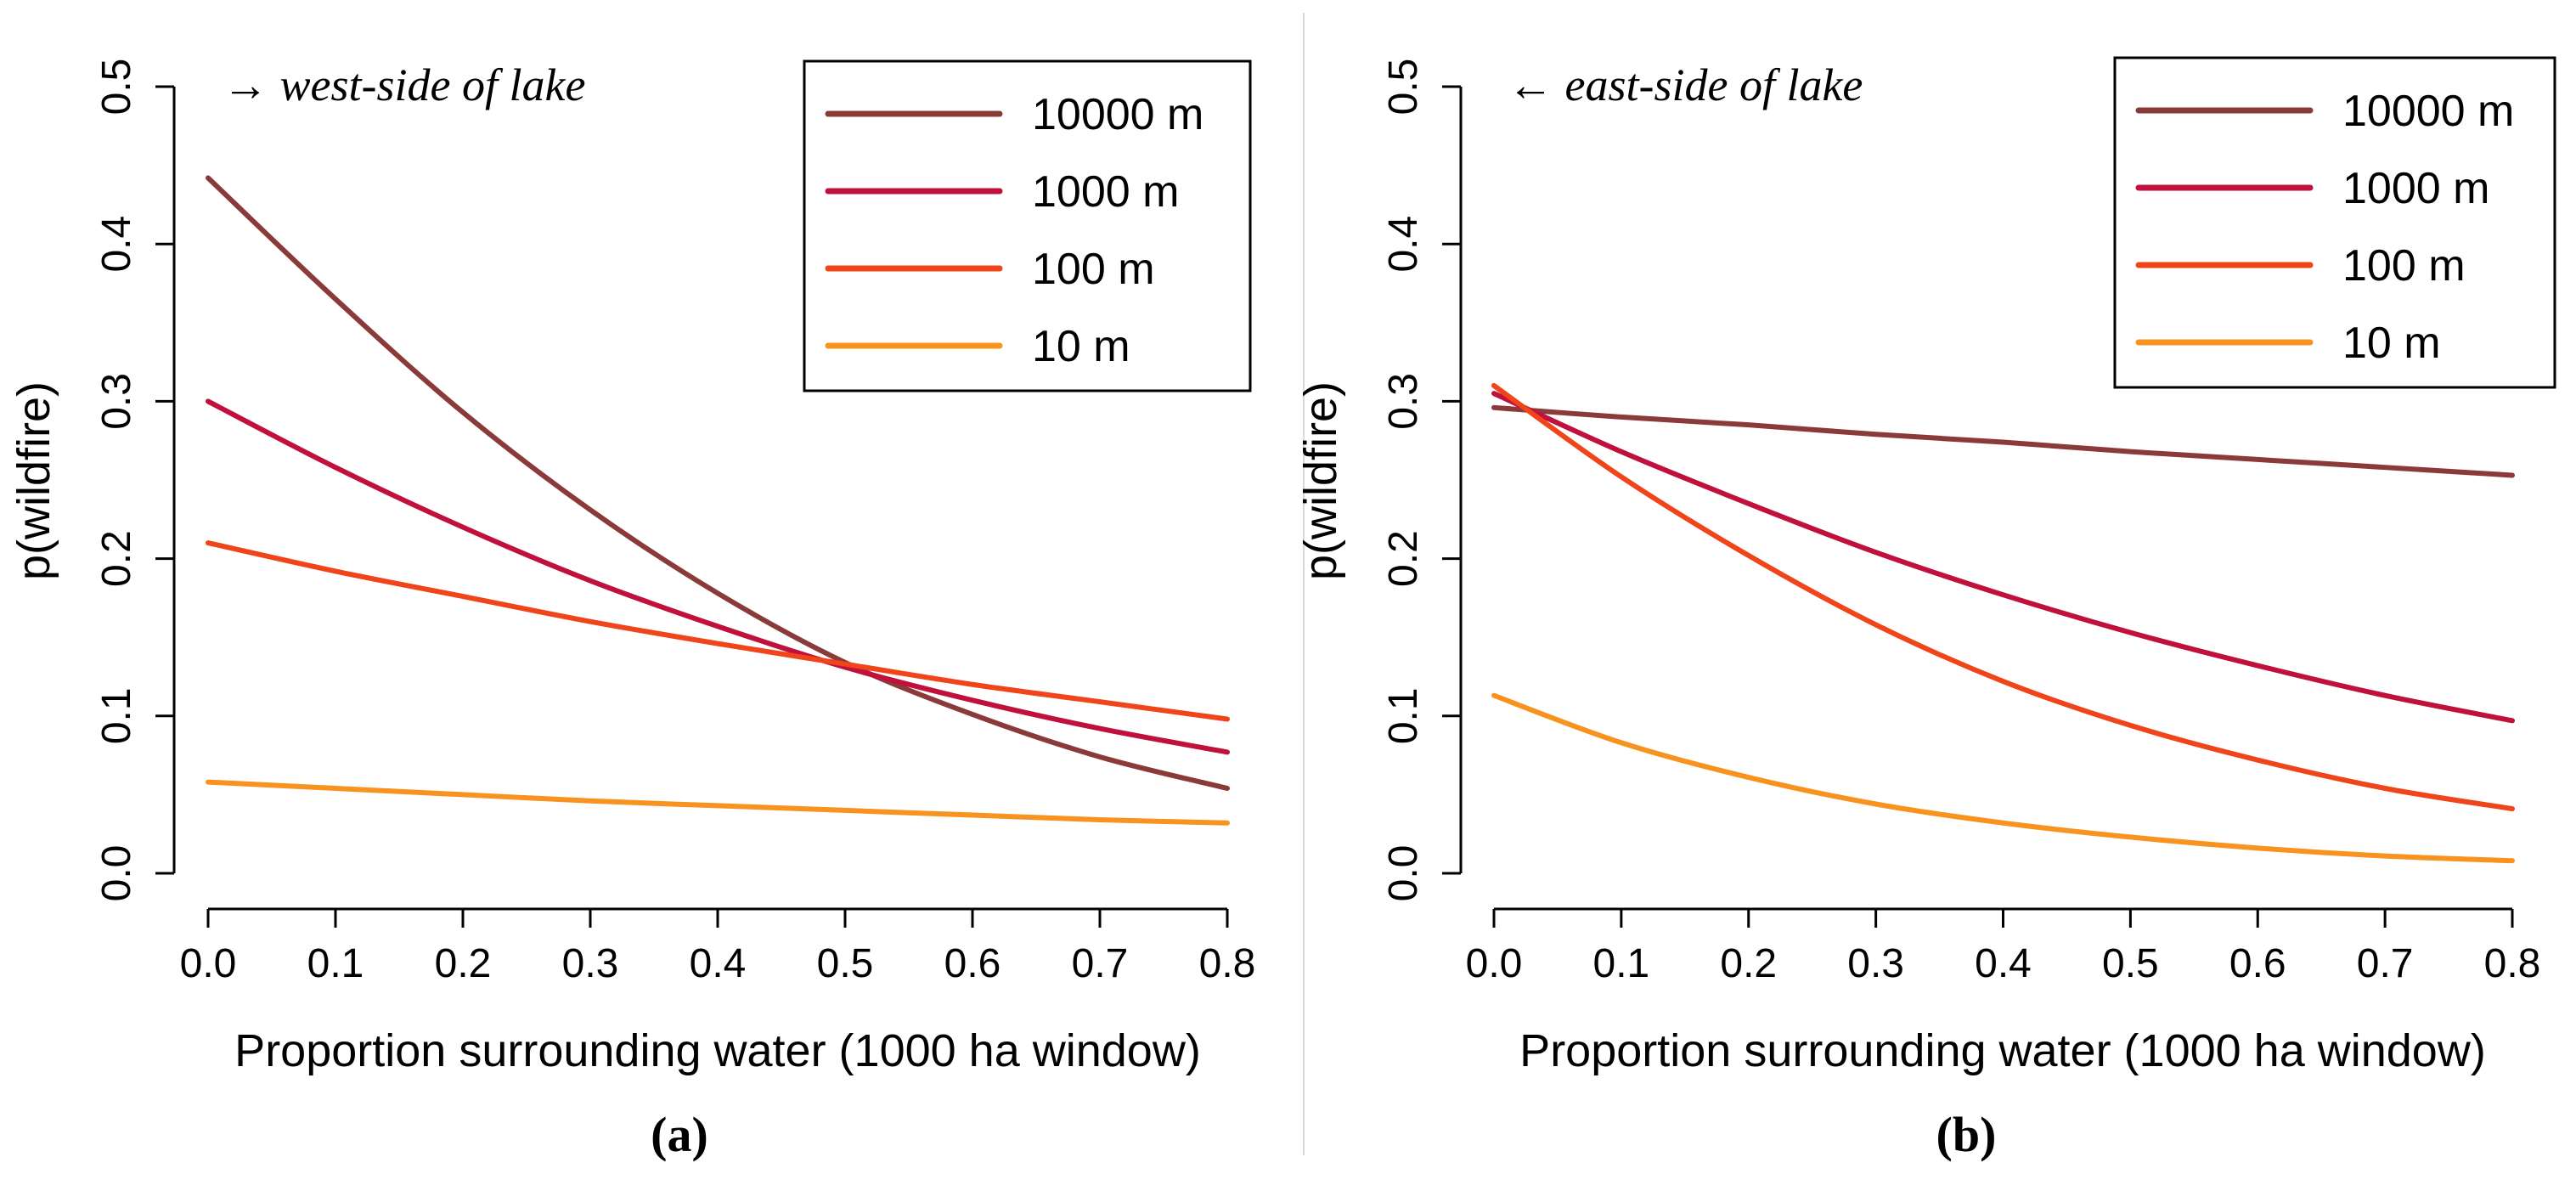  What do you see at coordinates (1685, 84) in the screenshot?
I see `direction-annotation: ← east-side of lake` at bounding box center [1685, 84].